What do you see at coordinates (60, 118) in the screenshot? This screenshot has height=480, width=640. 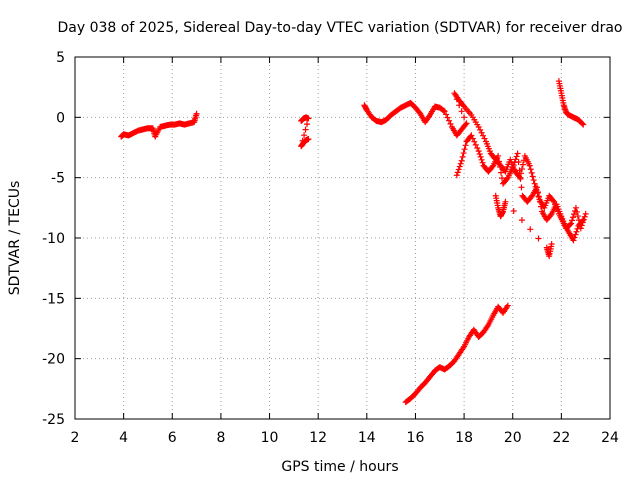 I see `y-tick-label: 0` at bounding box center [60, 118].